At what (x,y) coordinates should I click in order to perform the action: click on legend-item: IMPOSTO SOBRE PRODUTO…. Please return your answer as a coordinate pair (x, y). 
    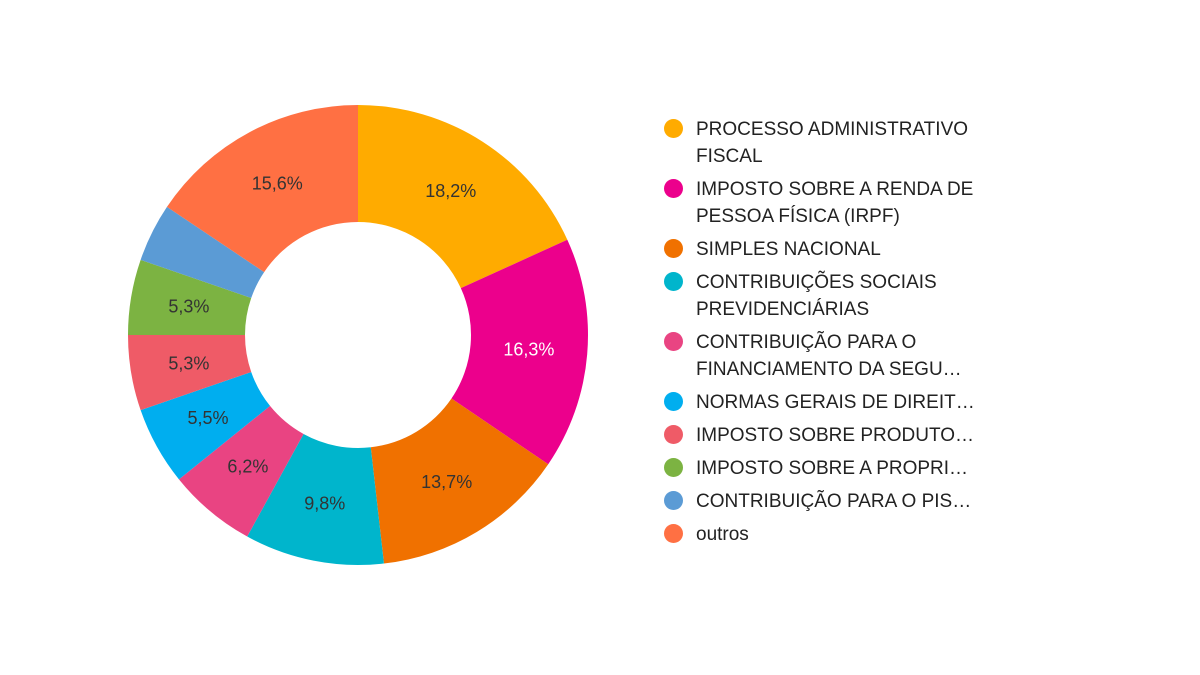
    Looking at the image, I should click on (829, 435).